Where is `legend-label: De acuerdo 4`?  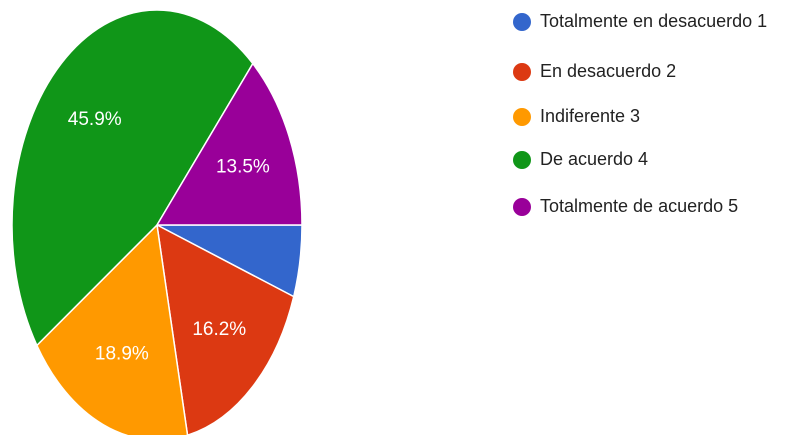 legend-label: De acuerdo 4 is located at coordinates (594, 159).